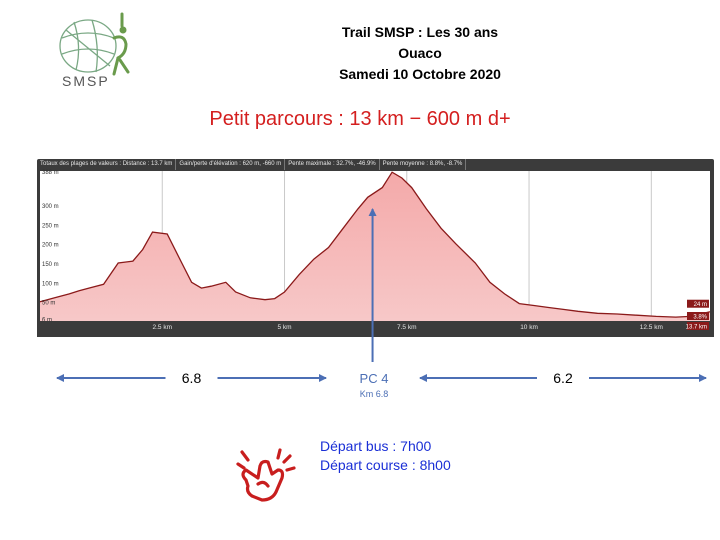 The height and width of the screenshot is (540, 720). I want to click on end-elevation-label: 24 m, so click(700, 305).